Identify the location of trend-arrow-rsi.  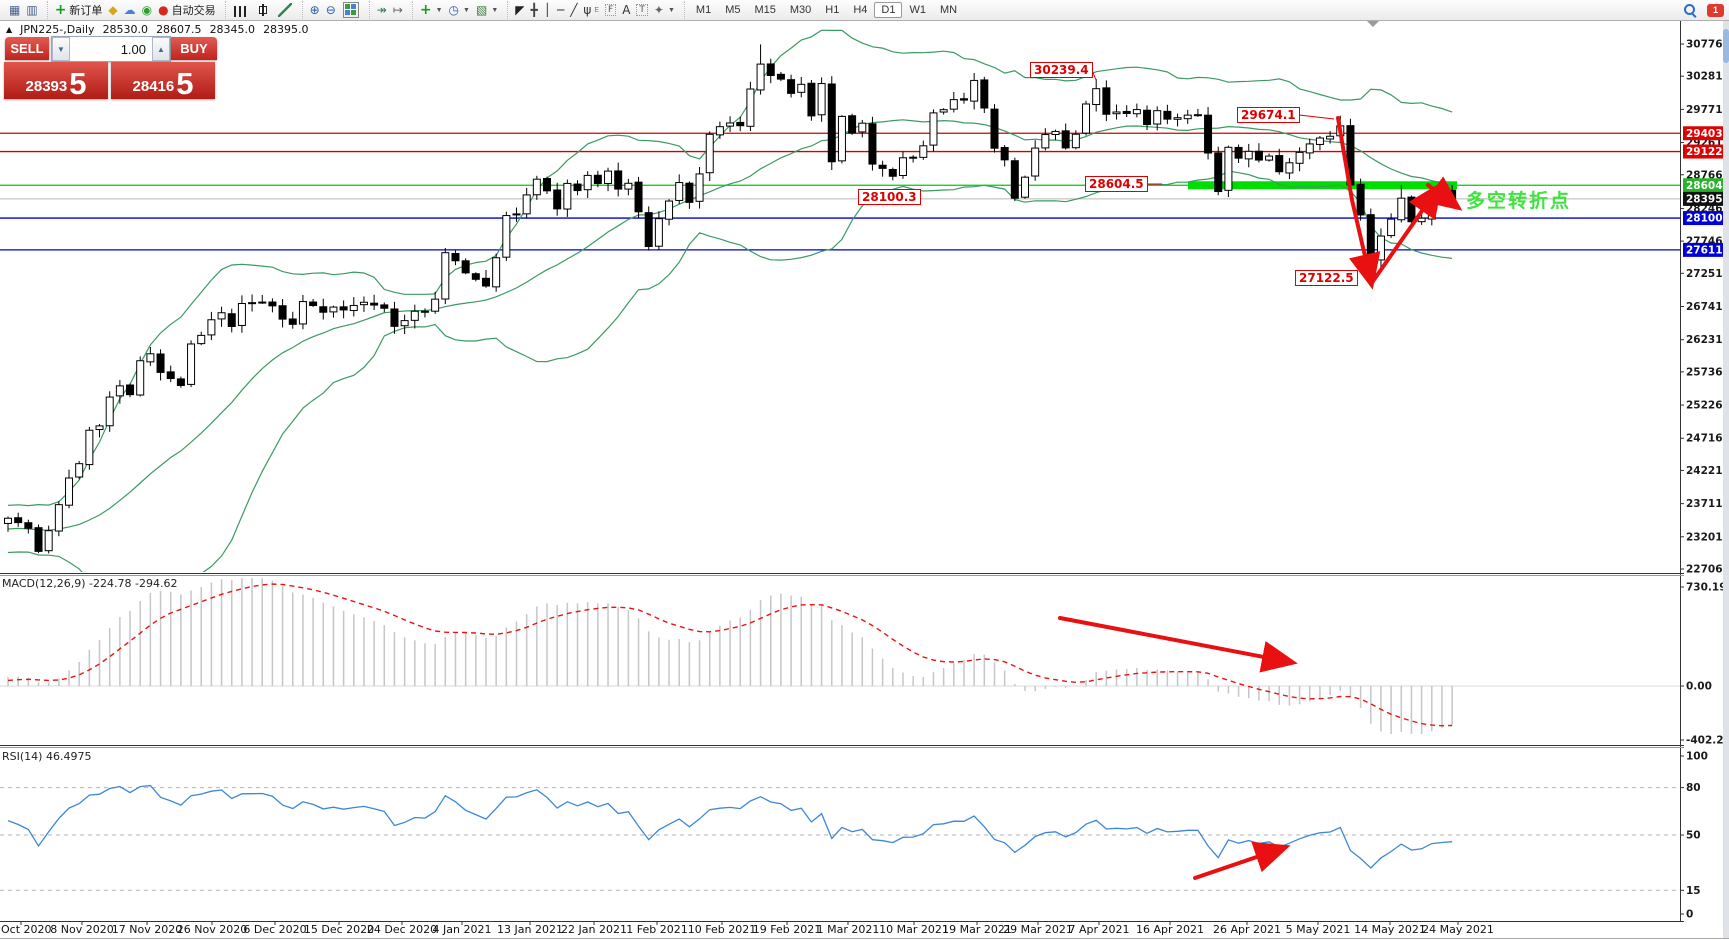
(1242, 860).